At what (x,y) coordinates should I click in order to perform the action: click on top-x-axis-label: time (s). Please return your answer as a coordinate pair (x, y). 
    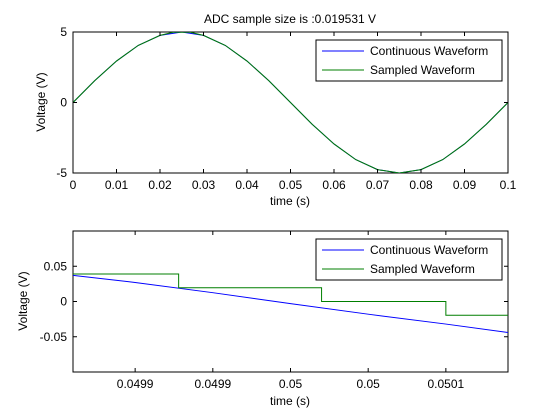
    Looking at the image, I should click on (290, 201).